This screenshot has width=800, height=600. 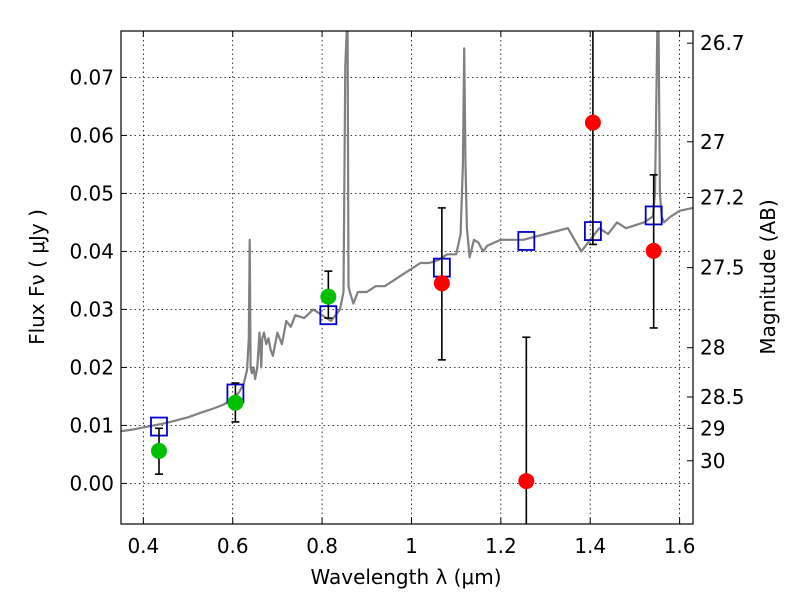 I want to click on x-tick-label: 1.2, so click(x=501, y=546).